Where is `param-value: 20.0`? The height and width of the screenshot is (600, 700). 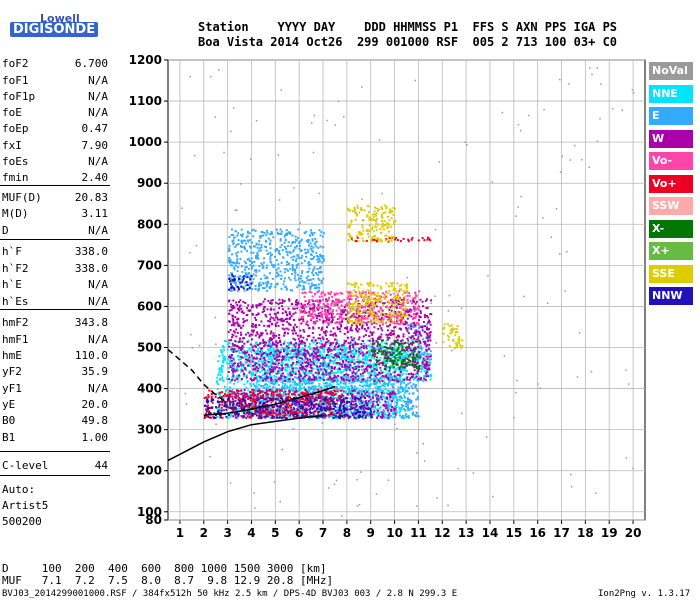
param-value: 20.0 is located at coordinates (95, 404).